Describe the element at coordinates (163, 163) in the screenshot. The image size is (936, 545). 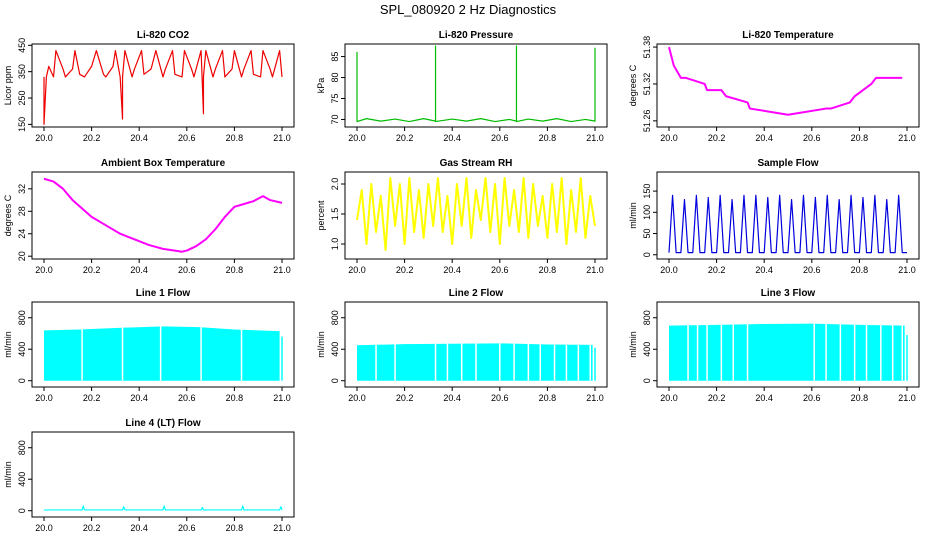
I see `panel-title: Ambient Box Temperature` at that location.